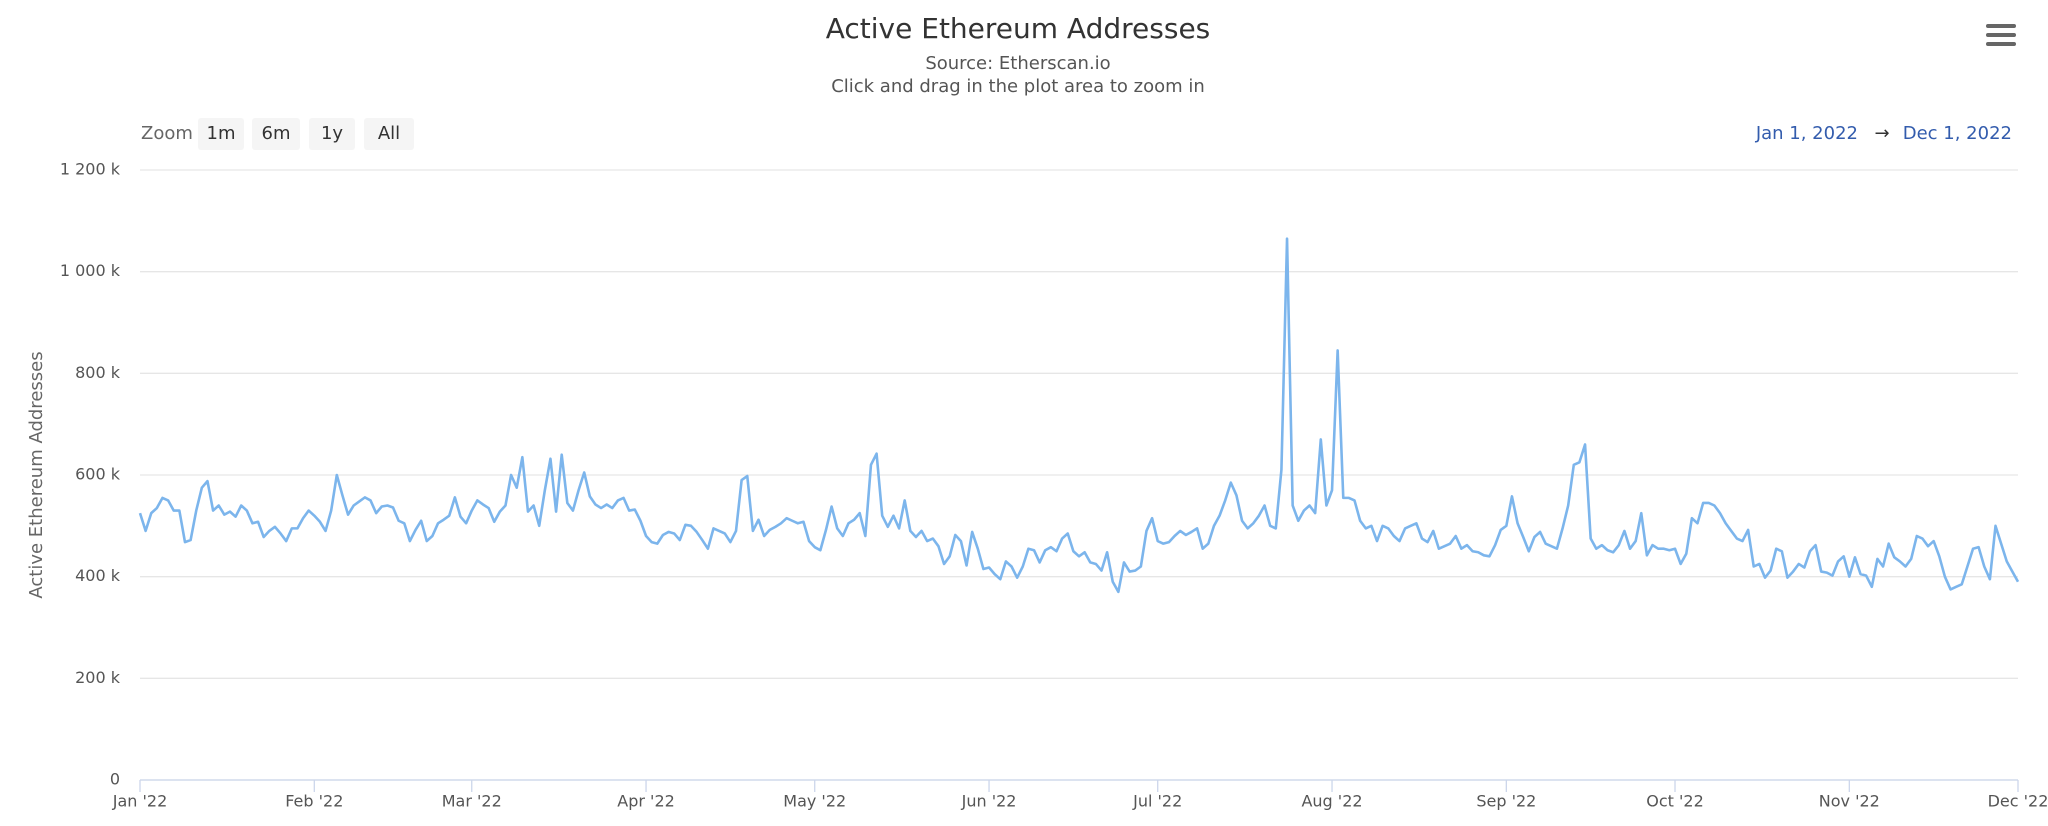 Image resolution: width=2048 pixels, height=826 pixels. I want to click on y-tick-label: 400 k, so click(98, 575).